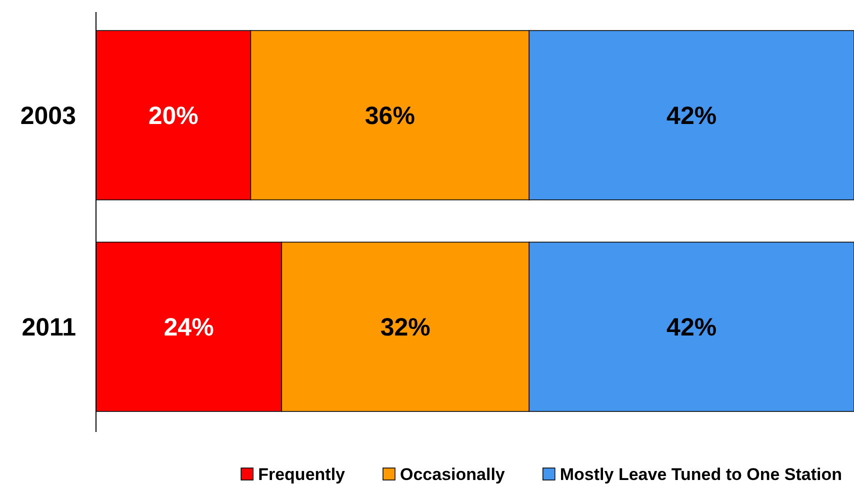 The image size is (854, 487). What do you see at coordinates (302, 474) in the screenshot?
I see `legend-label: Frequently` at bounding box center [302, 474].